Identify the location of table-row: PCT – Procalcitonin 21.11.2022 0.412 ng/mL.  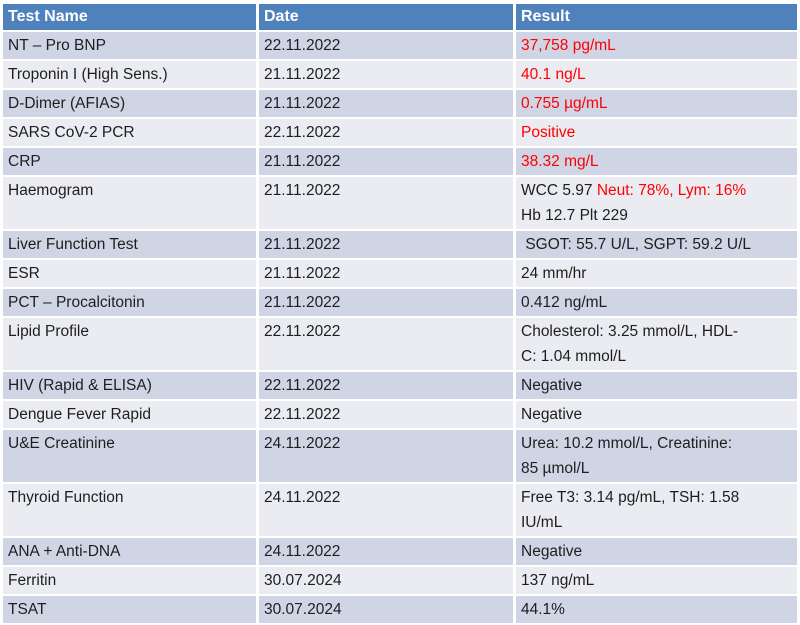
(400, 302).